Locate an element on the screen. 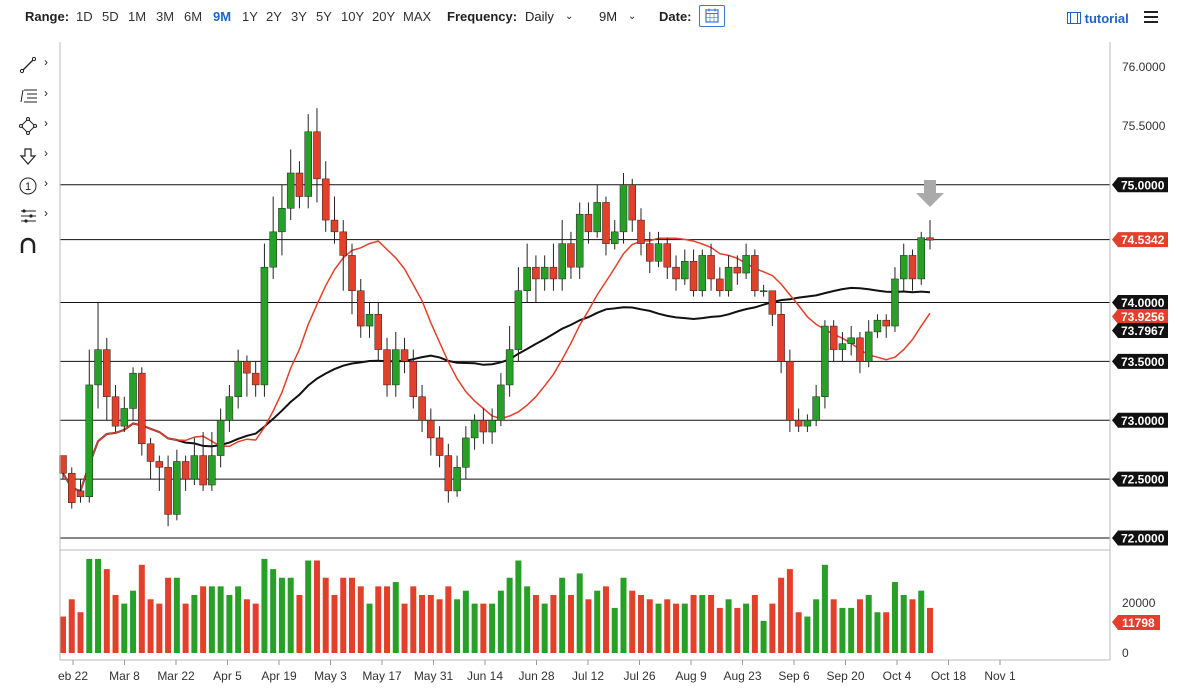 This screenshot has width=1178, height=693. range-3y: 3Y is located at coordinates (299, 16).